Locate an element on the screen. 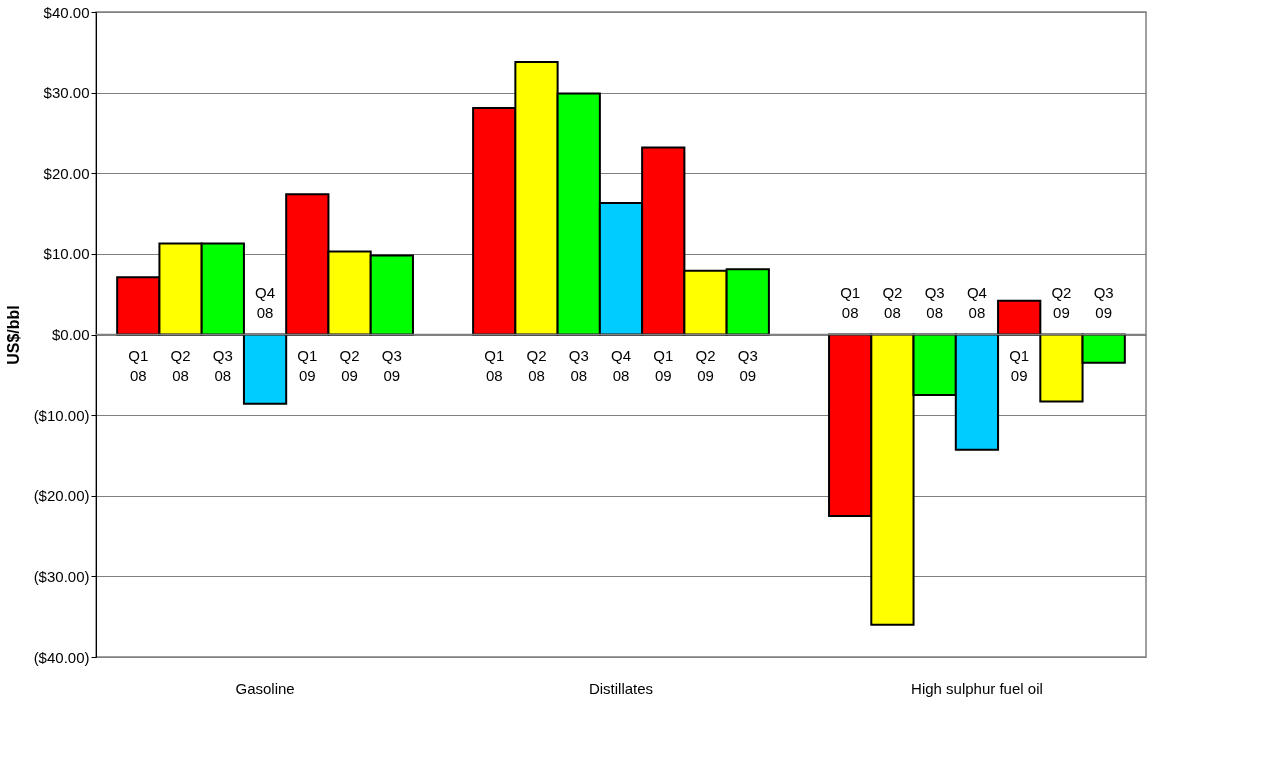 The image size is (1271, 770). y-tick-label: ($40.00) is located at coordinates (61, 657).